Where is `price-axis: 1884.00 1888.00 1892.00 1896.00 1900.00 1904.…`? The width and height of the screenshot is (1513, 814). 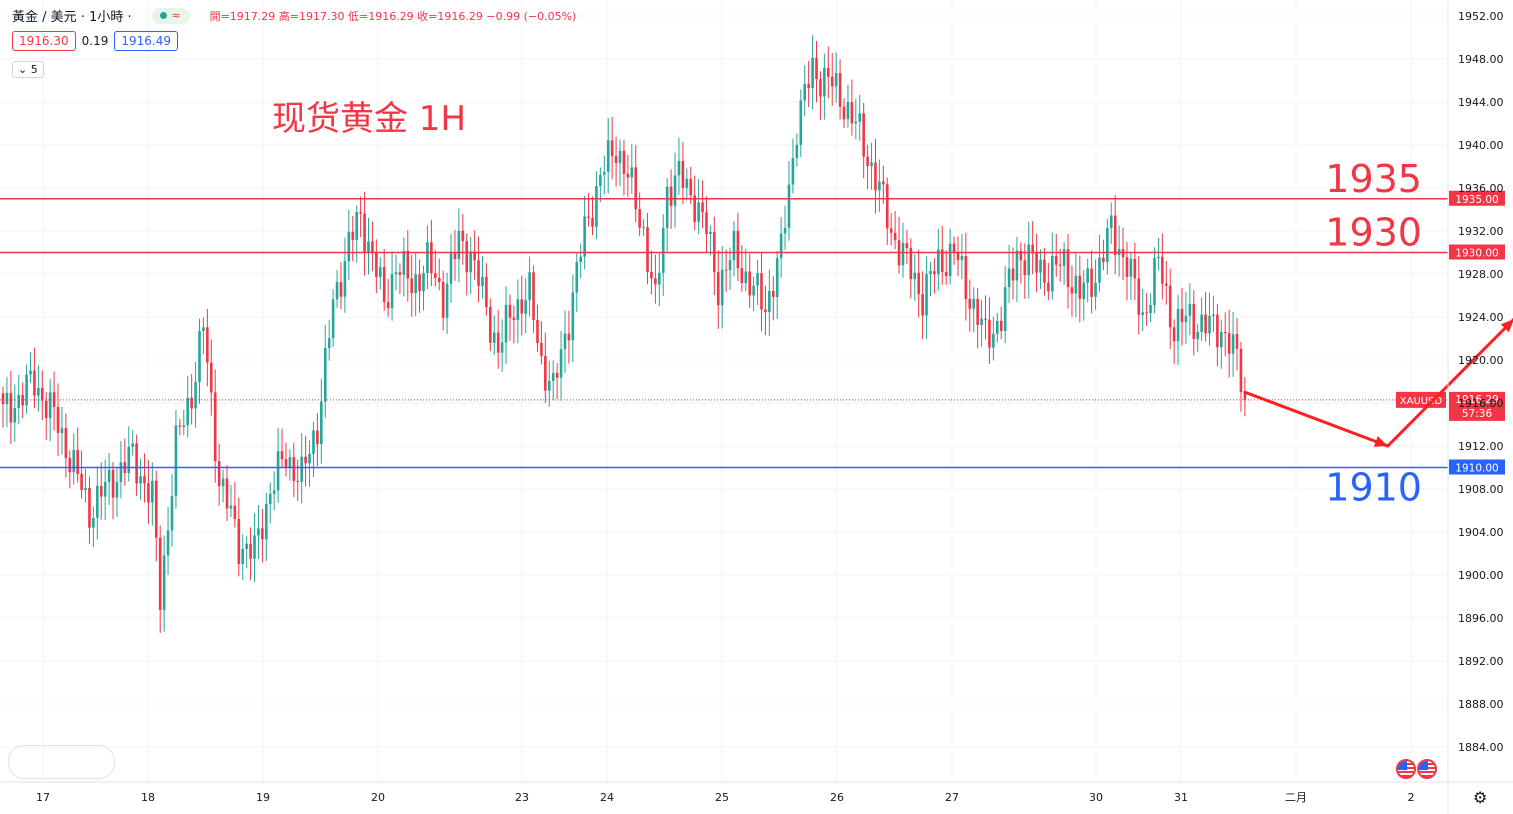
price-axis: 1884.00 1888.00 1892.00 1896.00 1900.00 1904.… is located at coordinates (1475, 407).